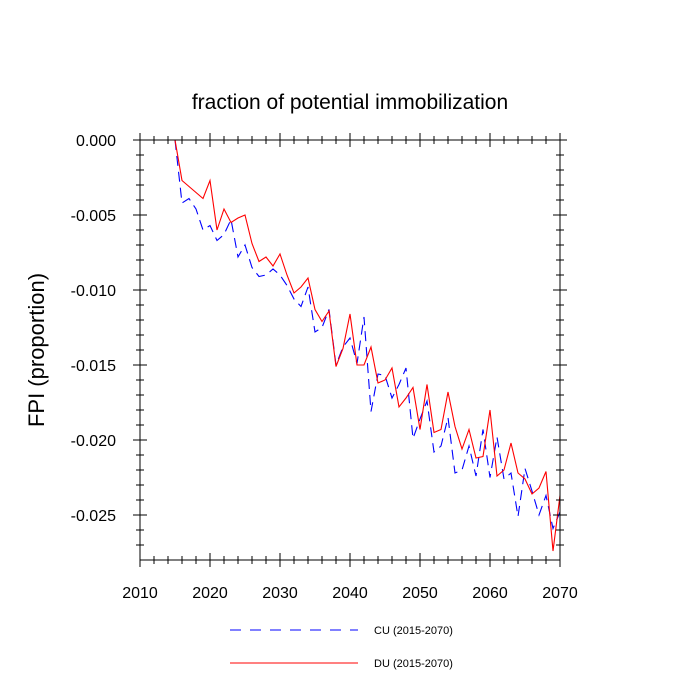 The image size is (700, 700). What do you see at coordinates (93, 516) in the screenshot?
I see `y-tick-label: -0.025` at bounding box center [93, 516].